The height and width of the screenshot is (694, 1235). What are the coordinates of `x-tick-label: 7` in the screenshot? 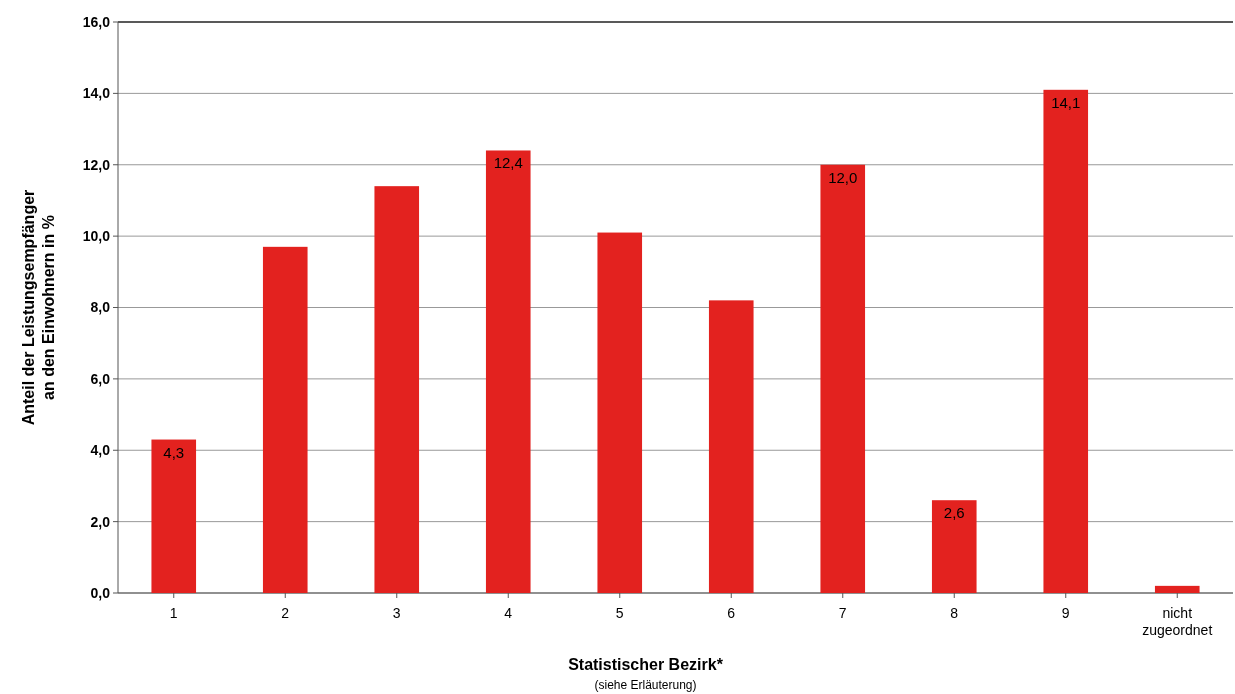 It's located at (842, 613).